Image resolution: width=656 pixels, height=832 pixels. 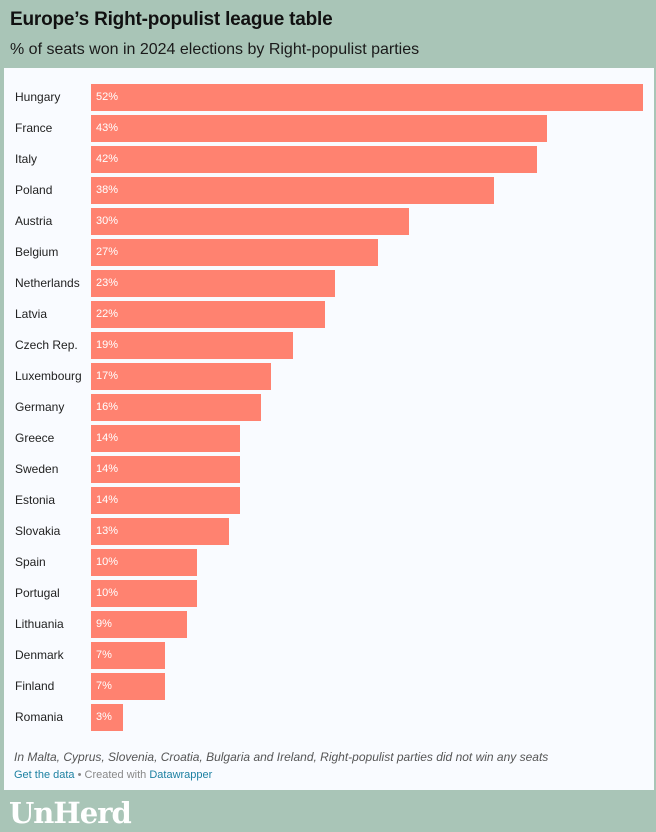 I want to click on bar-row: Austria 30%, so click(x=329, y=221).